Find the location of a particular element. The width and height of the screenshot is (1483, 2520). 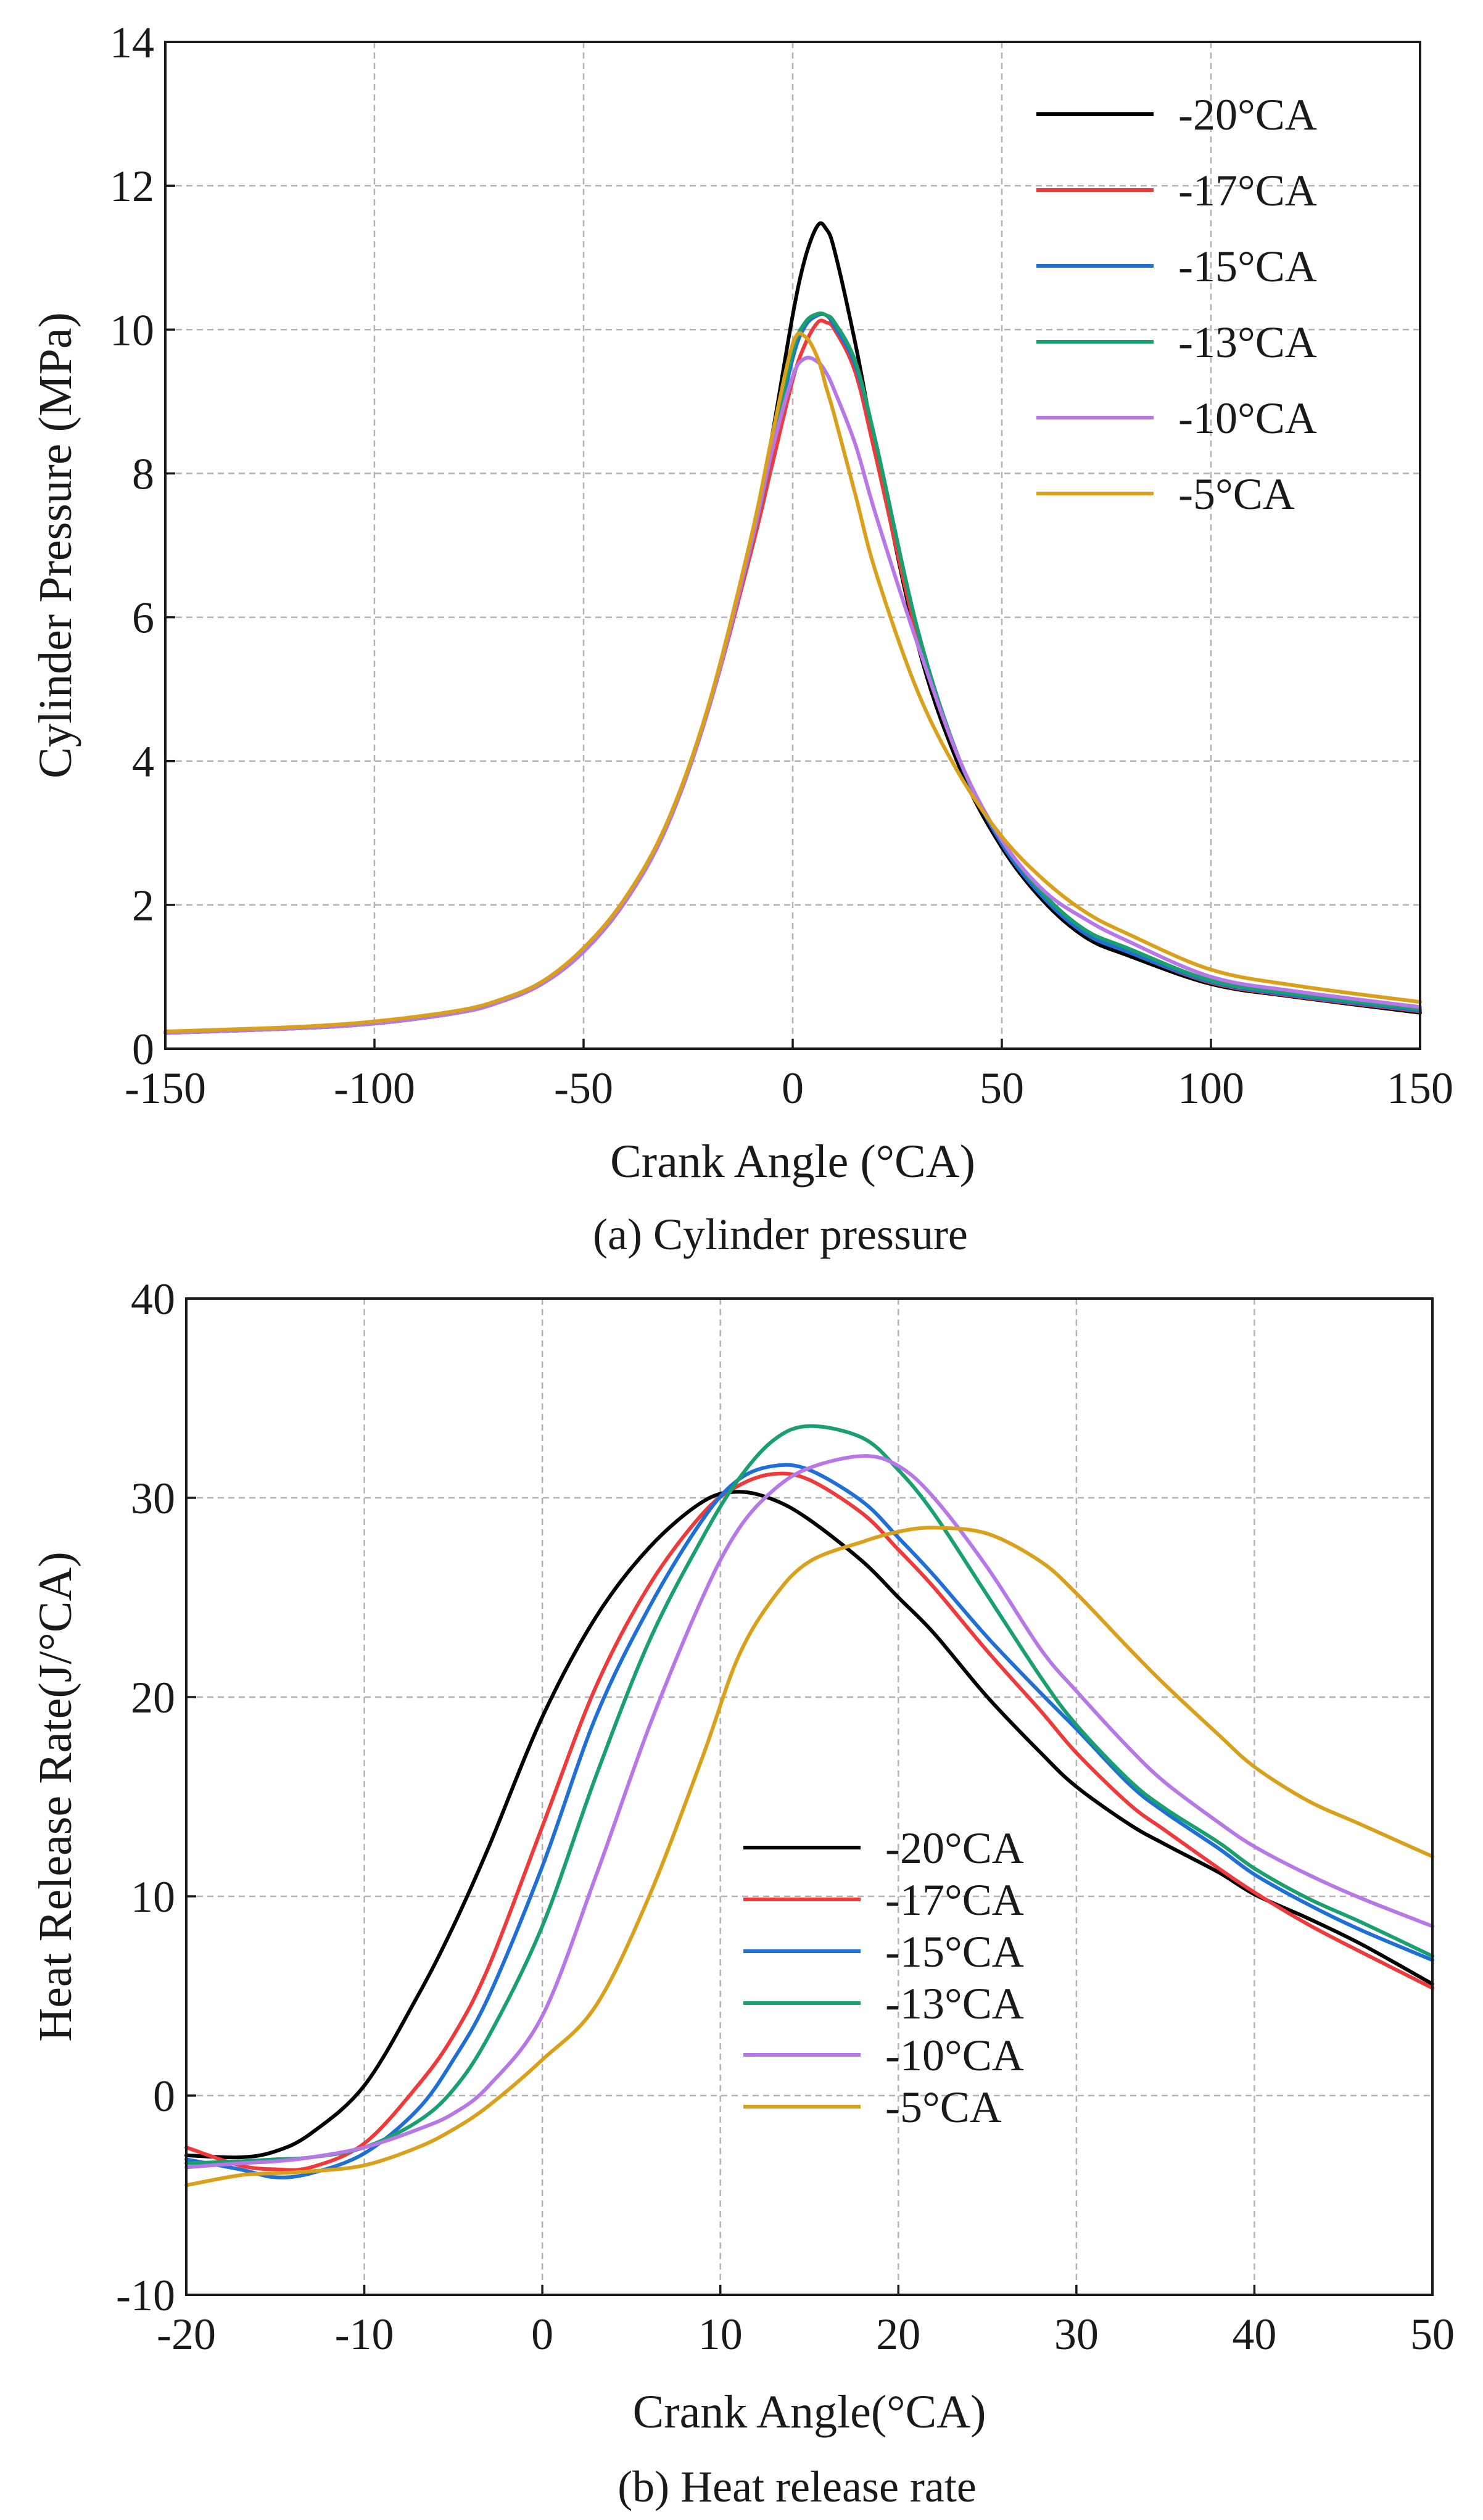

y-tick-label: 4 is located at coordinates (143, 762).